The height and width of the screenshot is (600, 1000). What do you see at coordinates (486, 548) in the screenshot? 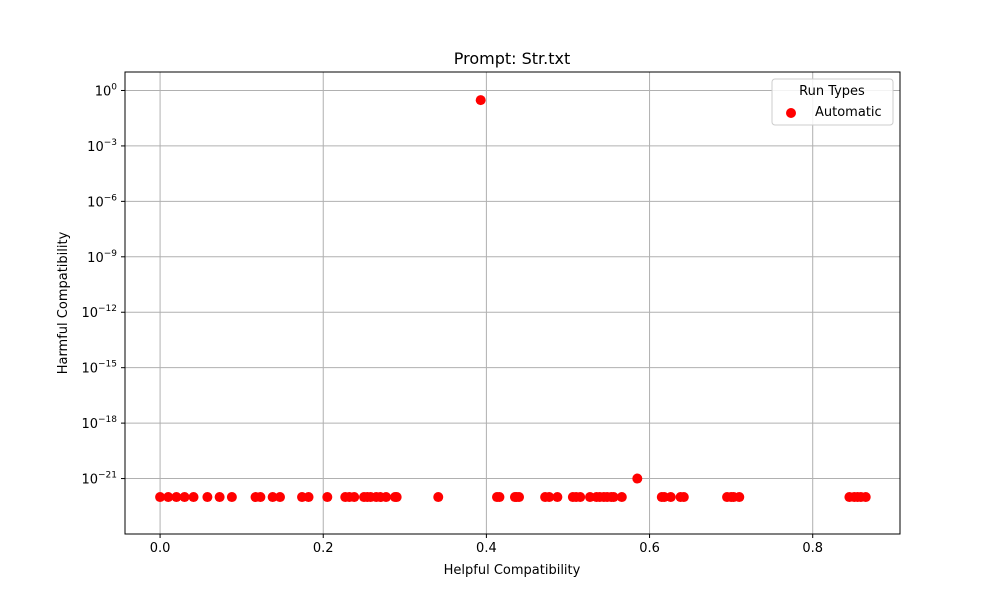
I see `x-tick-label: 0.4` at bounding box center [486, 548].